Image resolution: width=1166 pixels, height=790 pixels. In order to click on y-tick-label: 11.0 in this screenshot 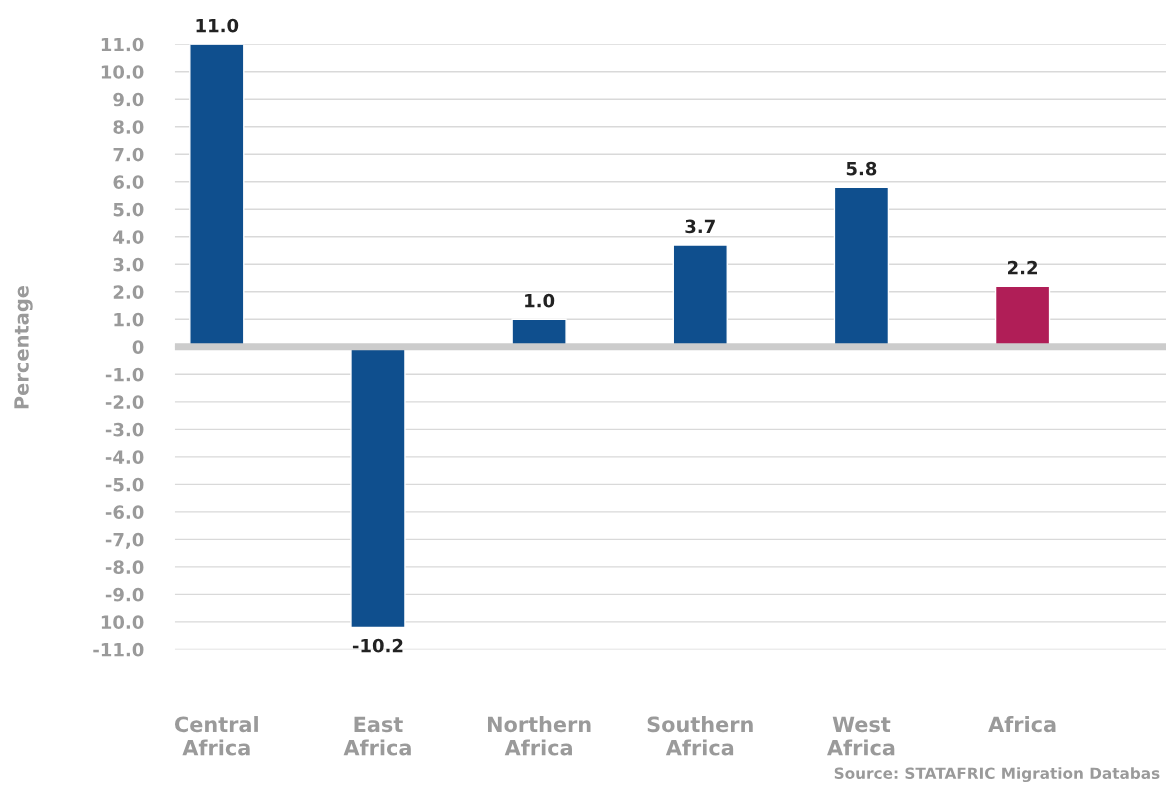, I will do `click(122, 44)`.